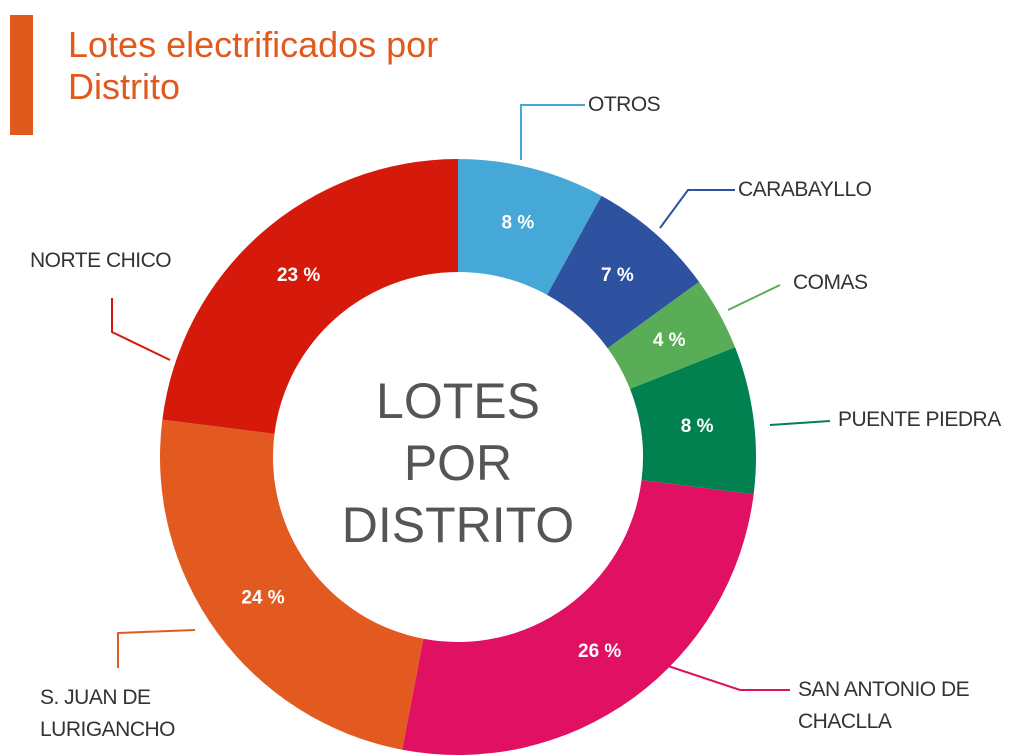  What do you see at coordinates (458, 463) in the screenshot?
I see `center-label: LOTES POR DISTRITO` at bounding box center [458, 463].